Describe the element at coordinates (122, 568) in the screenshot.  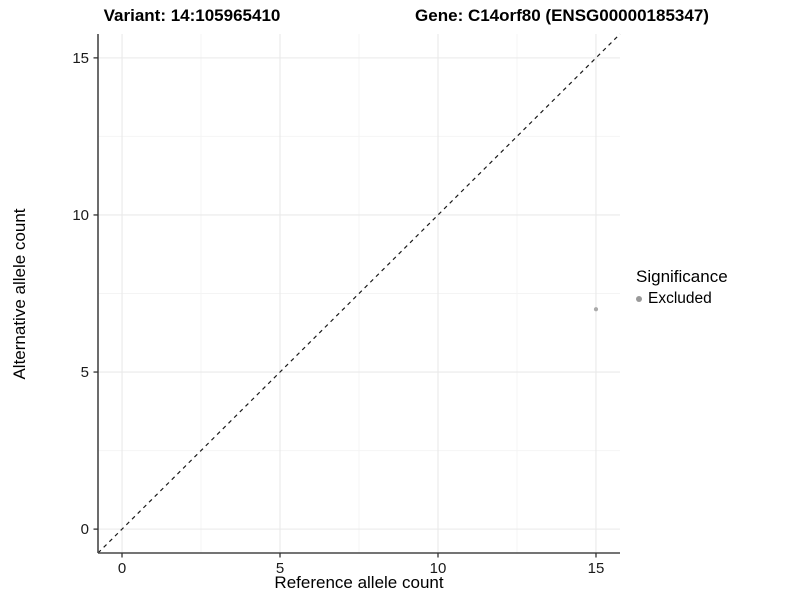
I see `x-tick-label: 0` at that location.